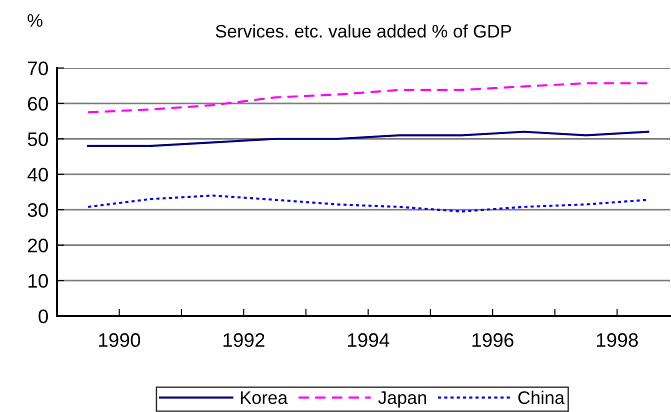 The height and width of the screenshot is (412, 671). I want to click on y-tick-label: 50, so click(38, 139).